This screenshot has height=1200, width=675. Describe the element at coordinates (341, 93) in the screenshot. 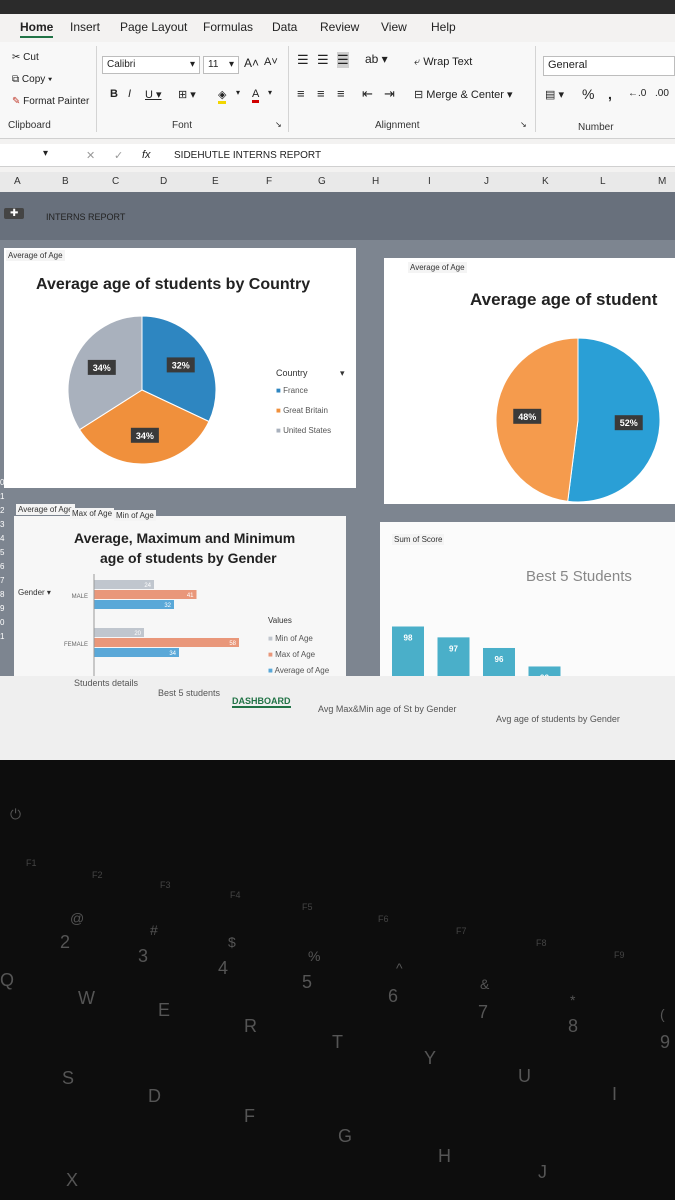

I see `align-right-icon: ≡` at that location.